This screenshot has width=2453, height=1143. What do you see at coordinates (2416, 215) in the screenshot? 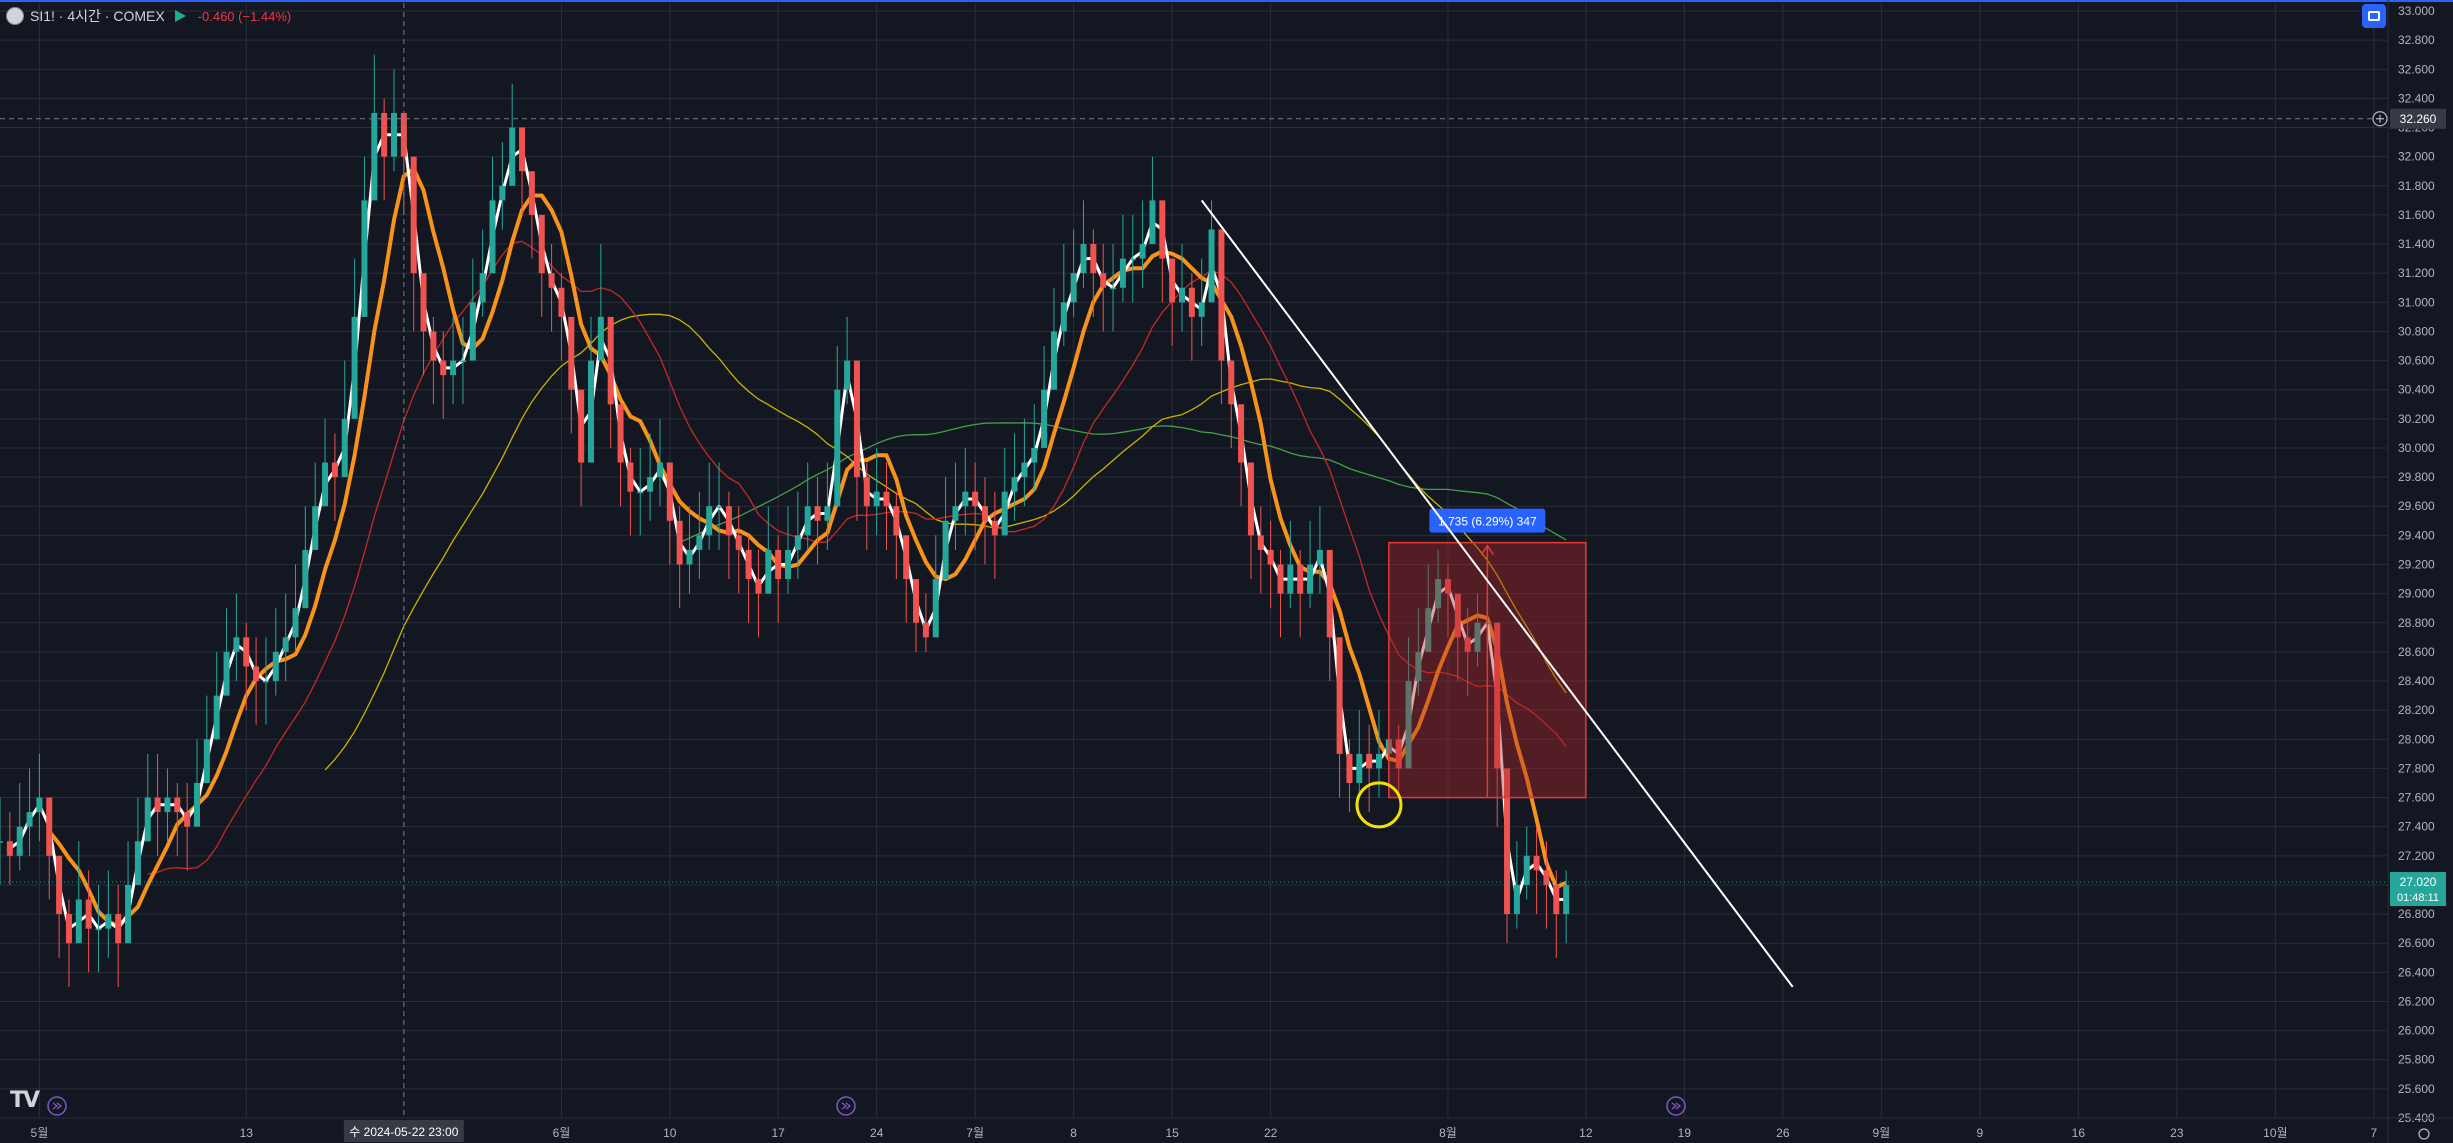
I see `y-tick-label: 31.600` at bounding box center [2416, 215].